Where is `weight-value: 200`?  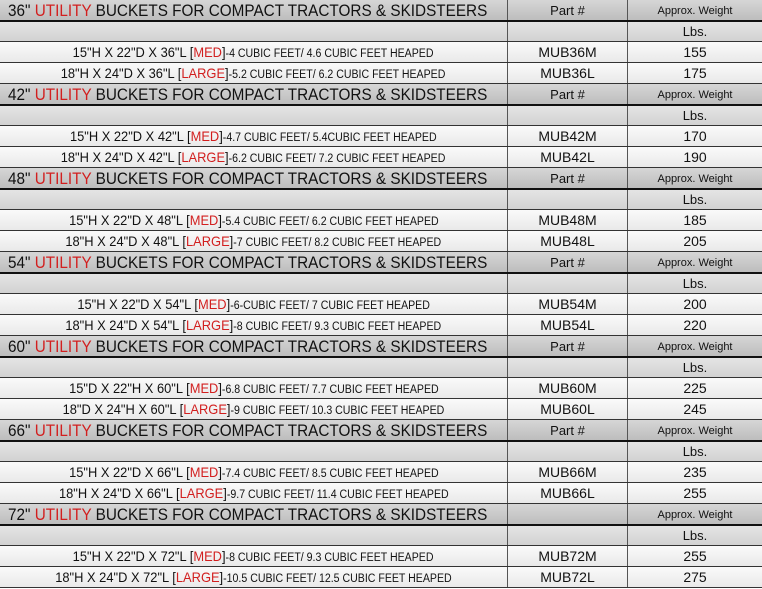 weight-value: 200 is located at coordinates (695, 304).